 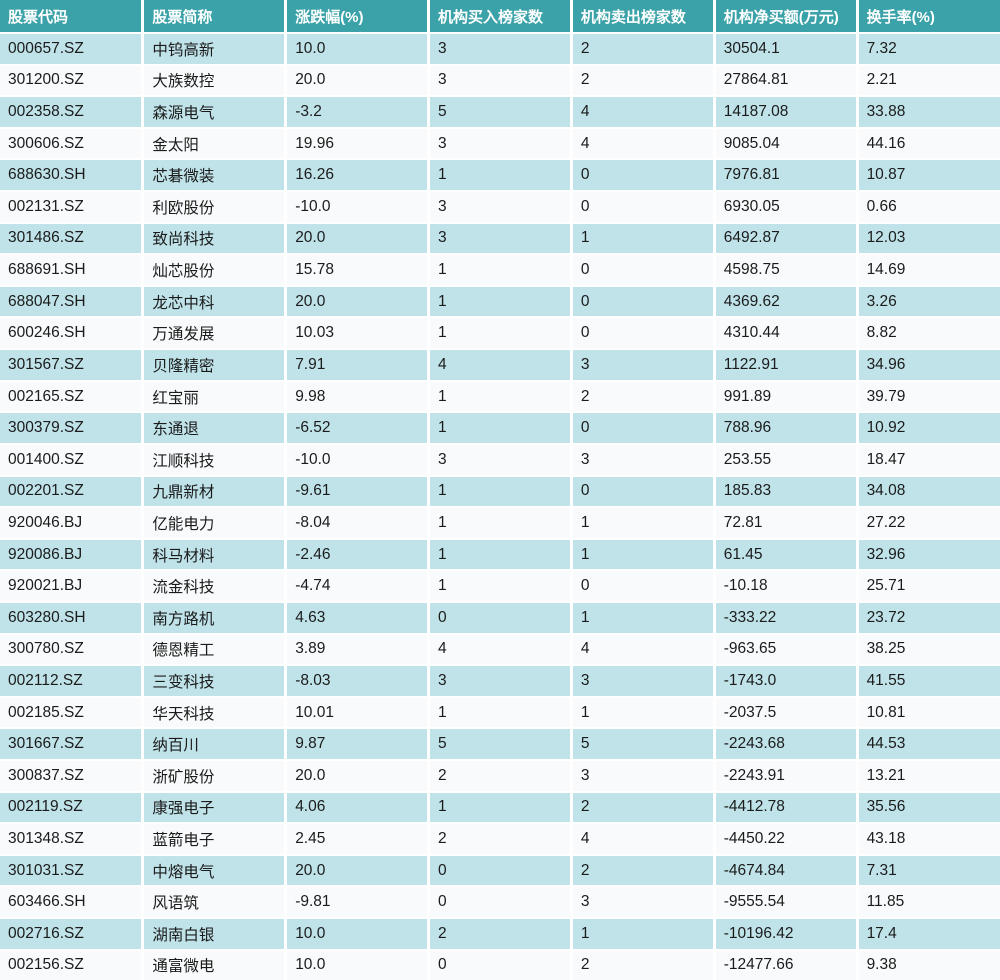 I want to click on cell-change-percent: 16.26, so click(x=358, y=176).